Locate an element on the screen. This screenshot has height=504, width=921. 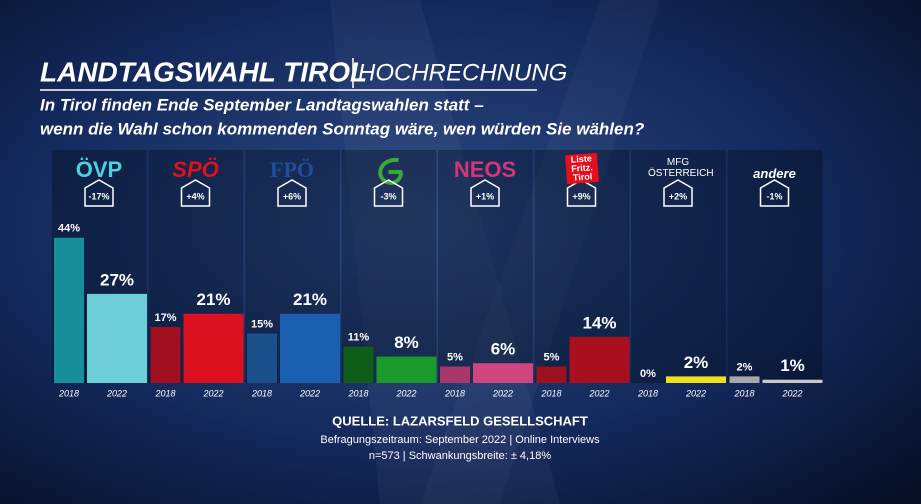
value-label: 44% is located at coordinates (69, 229).